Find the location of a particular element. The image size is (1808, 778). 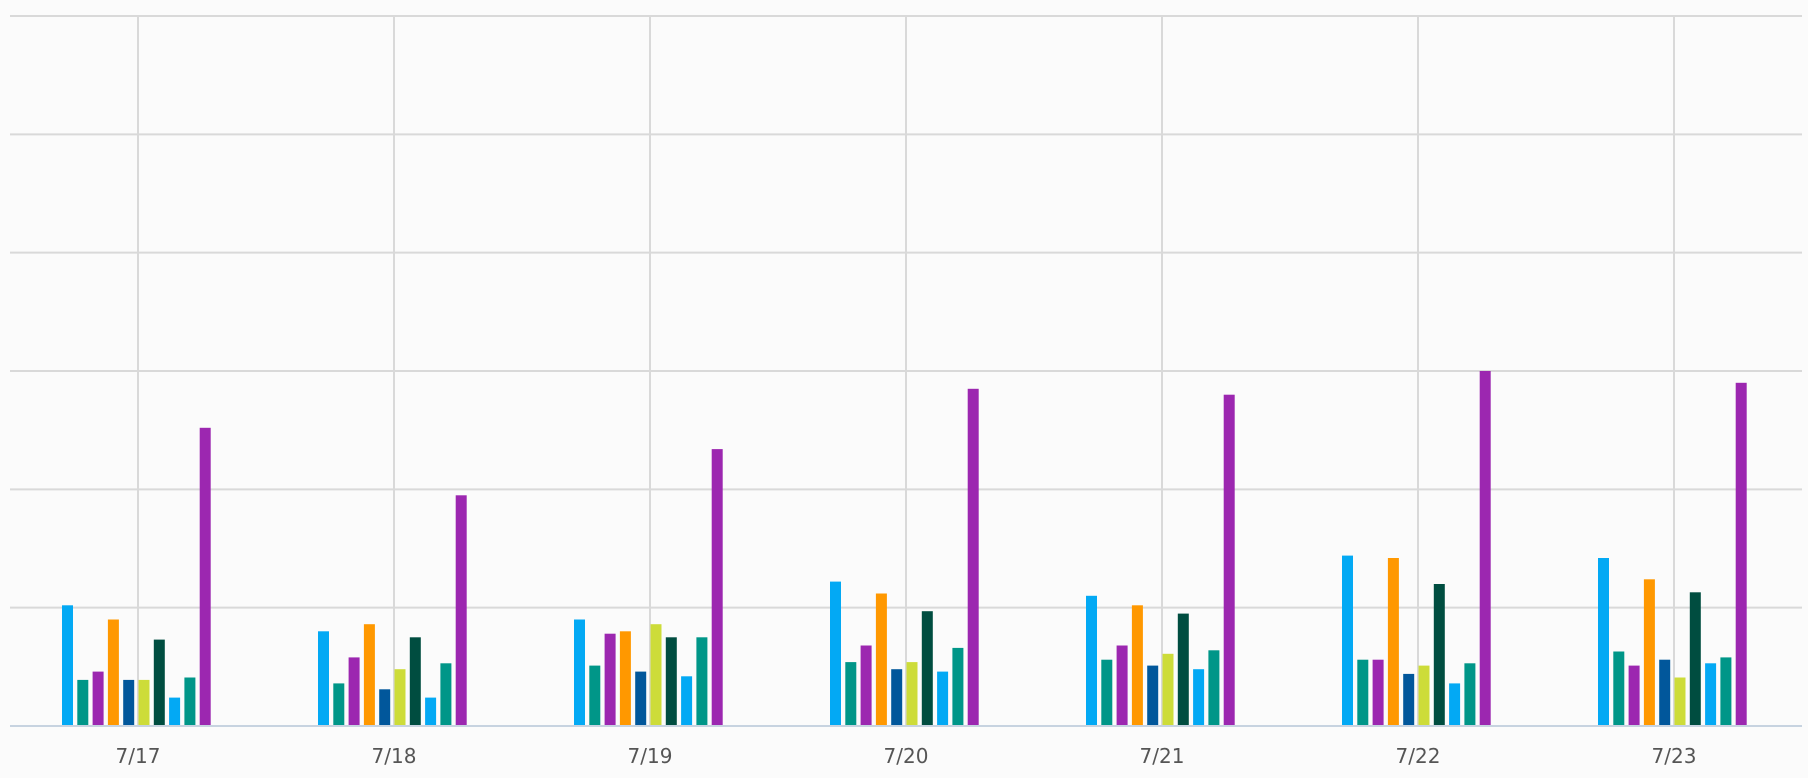

x-tick-label: 7/23 is located at coordinates (1674, 756).